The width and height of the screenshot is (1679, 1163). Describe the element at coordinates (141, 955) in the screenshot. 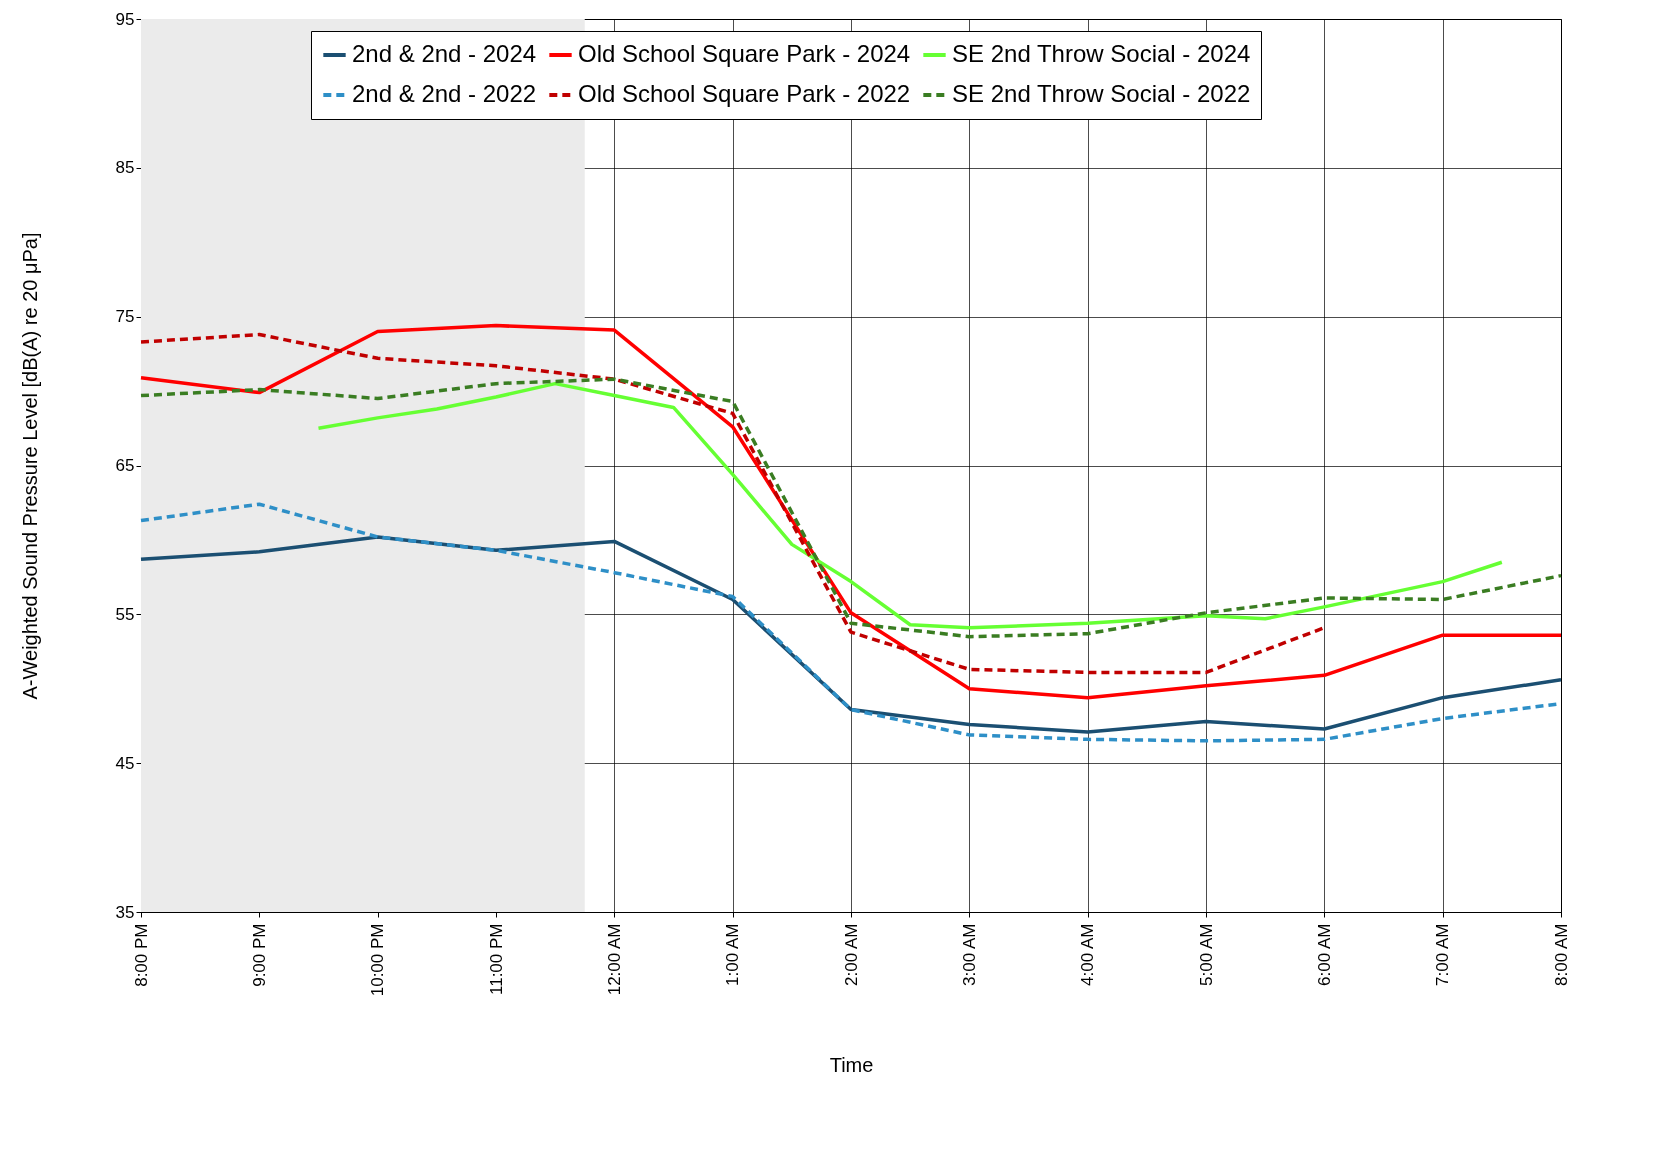

I see `x-tick-label: 8:00 PM` at that location.